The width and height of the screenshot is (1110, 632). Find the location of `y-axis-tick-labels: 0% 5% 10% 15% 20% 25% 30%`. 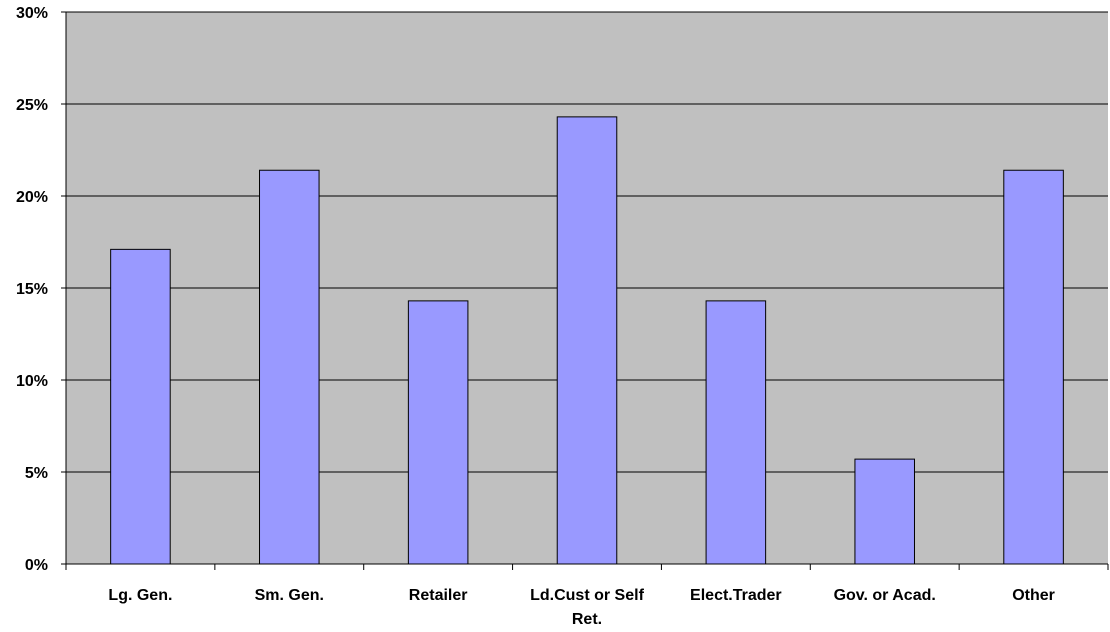

y-axis-tick-labels: 0% 5% 10% 15% 20% 25% 30% is located at coordinates (32, 289).